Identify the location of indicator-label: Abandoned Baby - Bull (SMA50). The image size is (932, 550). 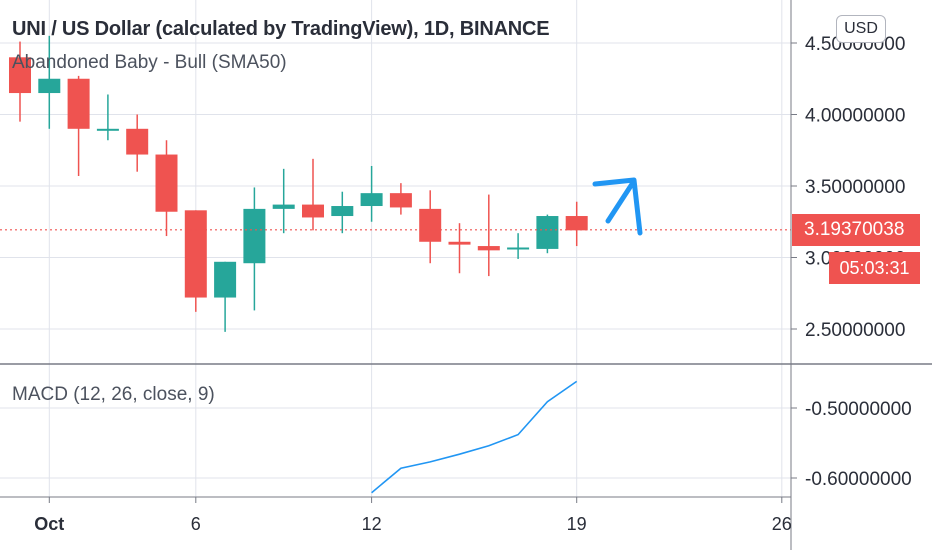
(149, 62).